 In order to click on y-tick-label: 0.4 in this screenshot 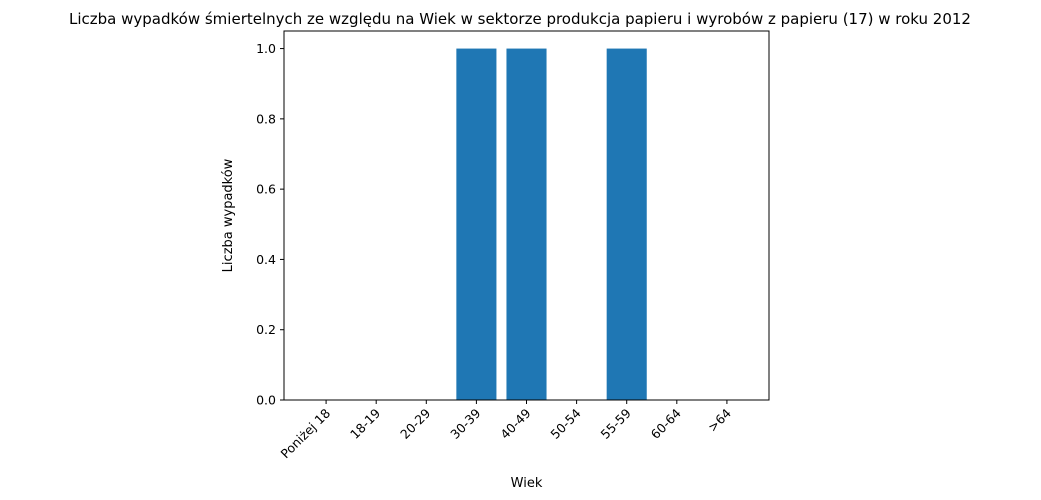, I will do `click(266, 259)`.